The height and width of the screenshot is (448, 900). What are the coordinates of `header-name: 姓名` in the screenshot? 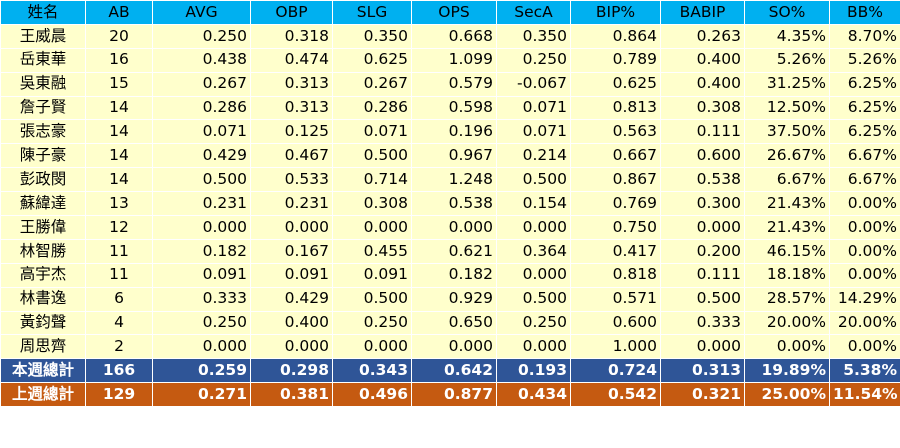 It's located at (43, 12).